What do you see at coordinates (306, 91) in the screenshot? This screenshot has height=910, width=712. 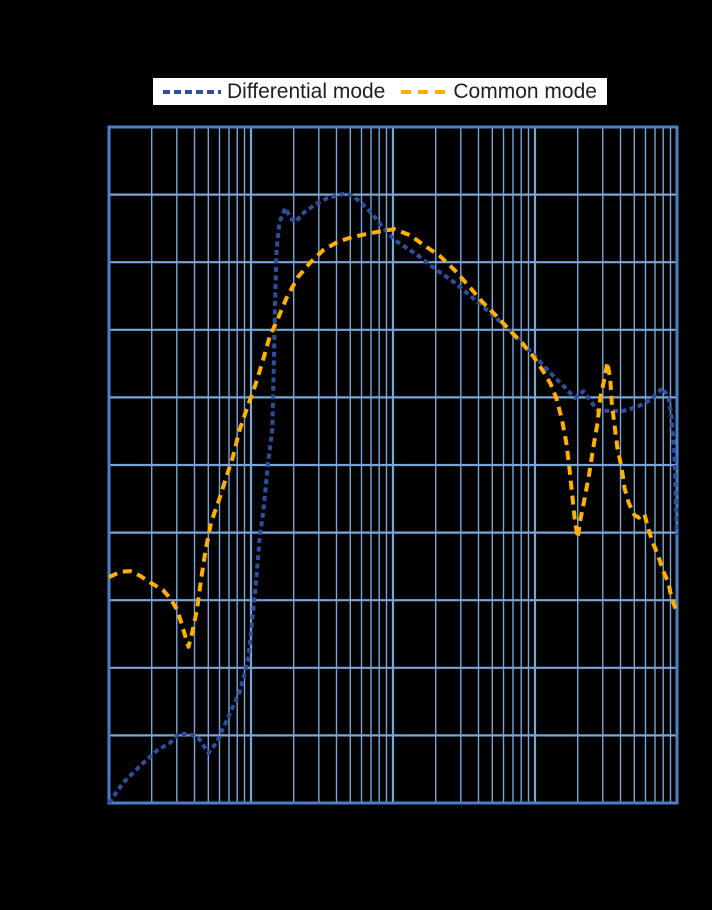 I see `legend-label-differential: Differential mode` at bounding box center [306, 91].